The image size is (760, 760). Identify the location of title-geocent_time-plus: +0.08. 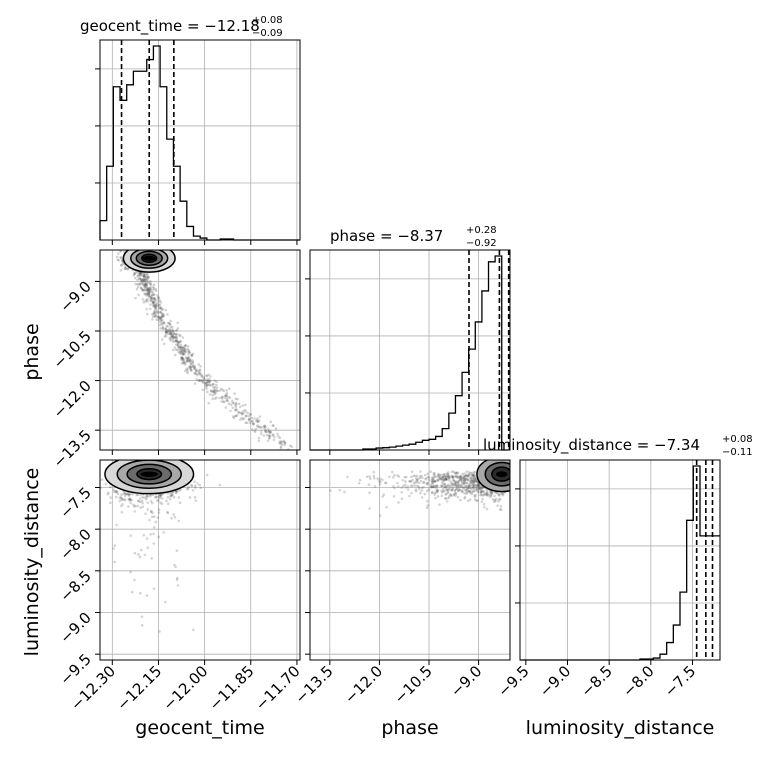
(267, 20).